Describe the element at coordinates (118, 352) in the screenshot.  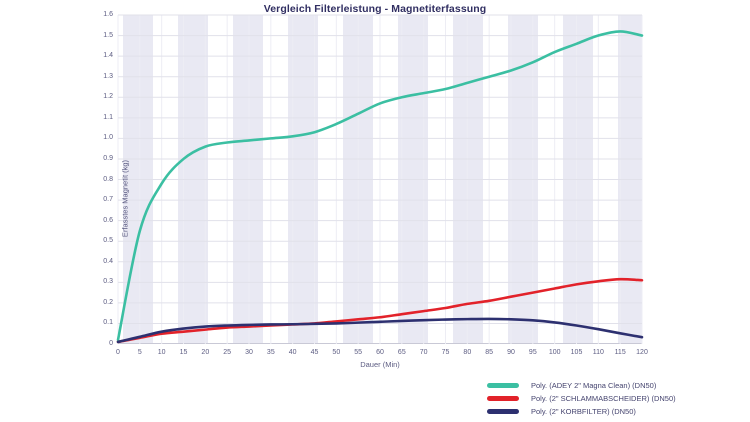
I see `x-tick-label: 0` at that location.